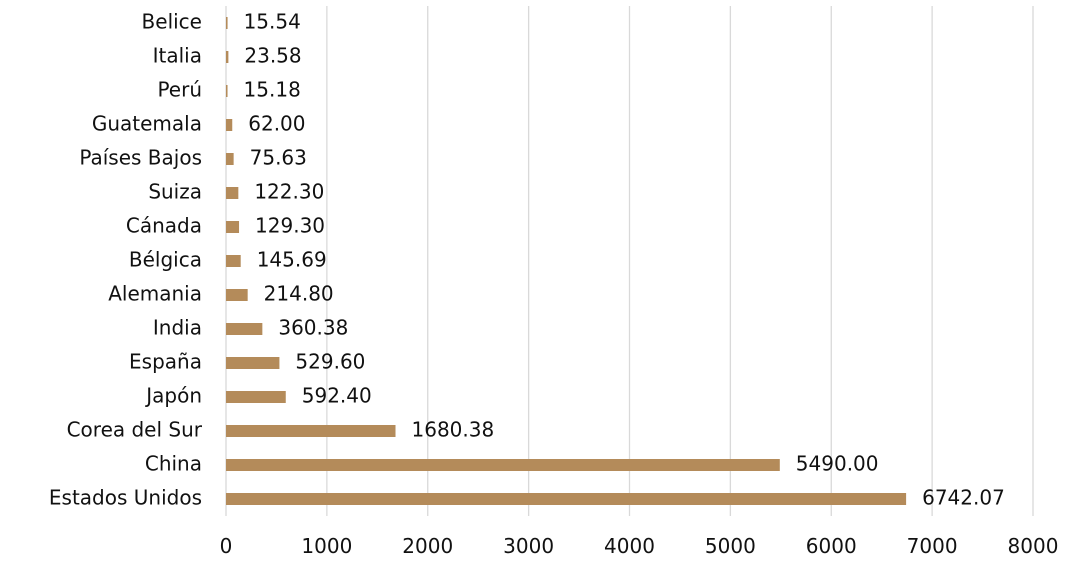 The height and width of the screenshot is (564, 1067). I want to click on category-label: Belice, so click(172, 22).